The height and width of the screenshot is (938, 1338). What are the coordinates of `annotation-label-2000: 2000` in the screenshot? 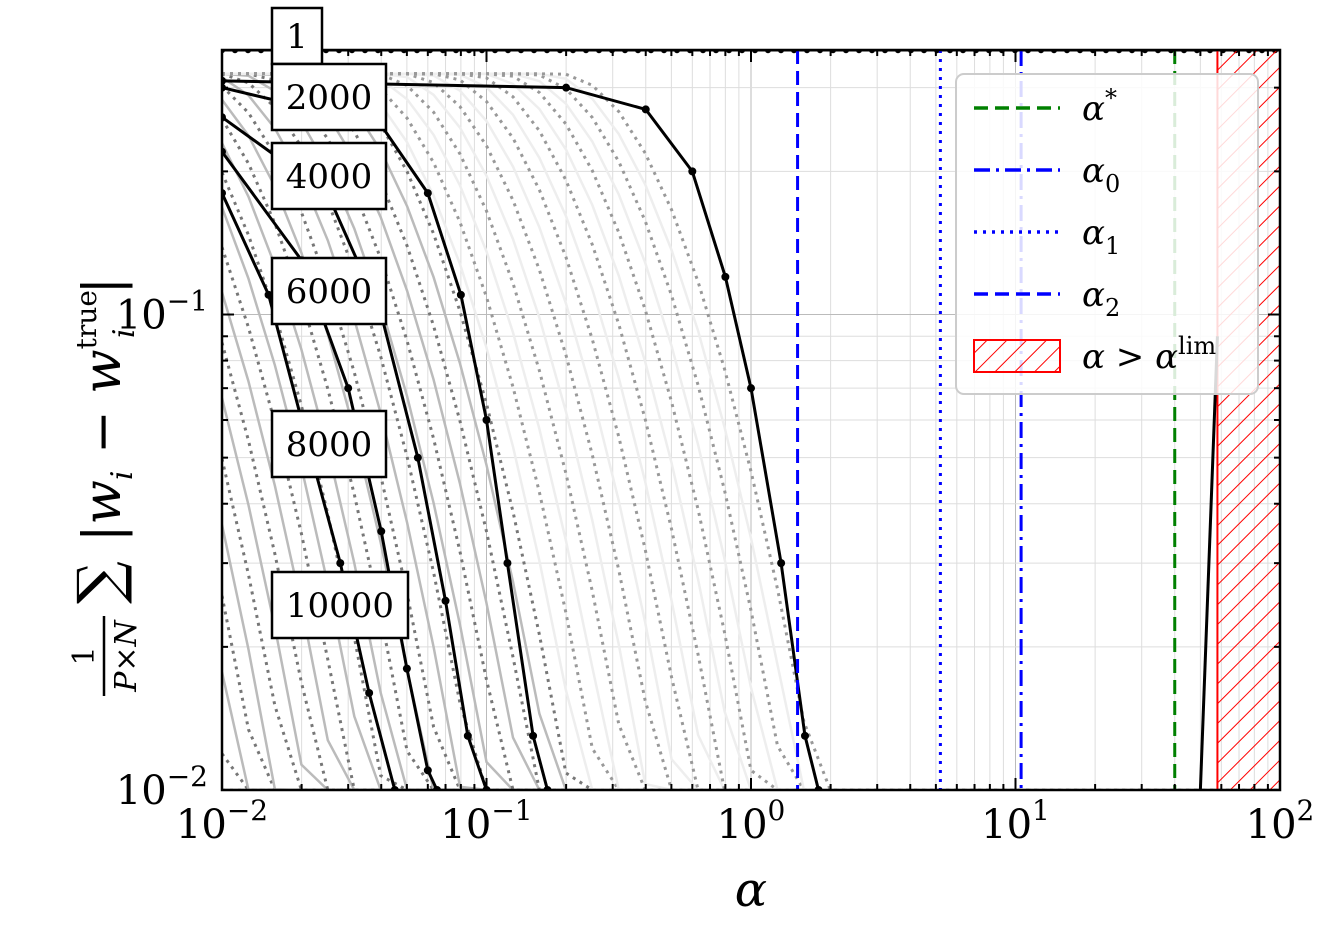 It's located at (329, 98).